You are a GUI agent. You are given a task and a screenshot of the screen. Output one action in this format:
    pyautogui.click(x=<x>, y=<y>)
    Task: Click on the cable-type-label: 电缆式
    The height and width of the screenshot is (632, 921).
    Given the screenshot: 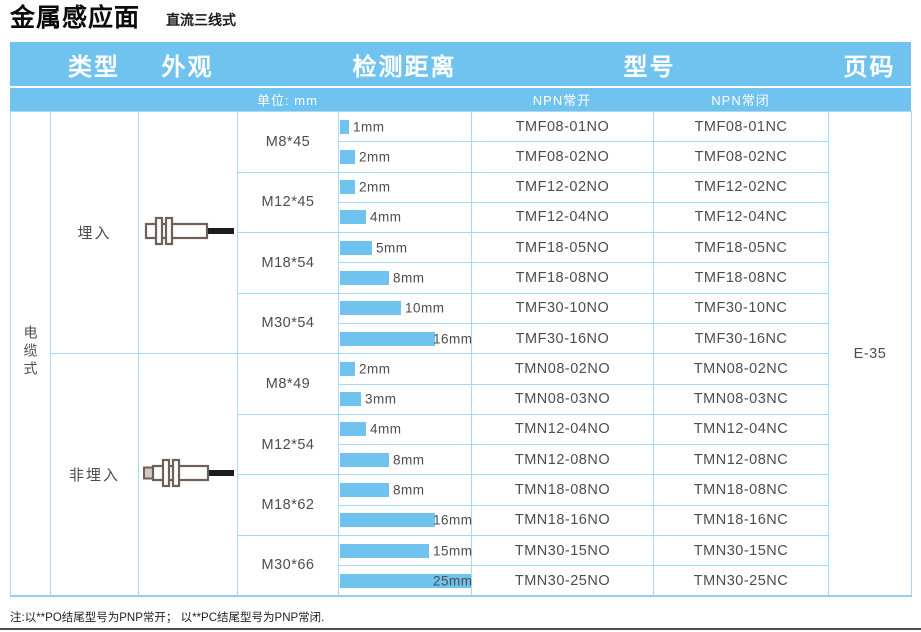 What is the action you would take?
    pyautogui.click(x=30, y=352)
    